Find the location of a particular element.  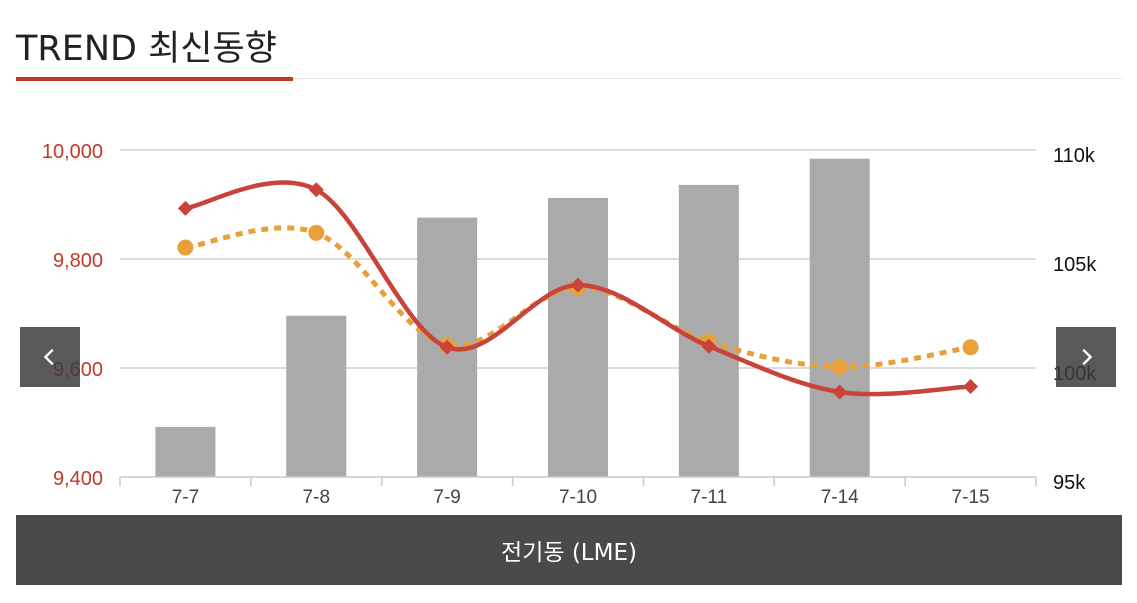

x-axis-tick-label: 7-9 is located at coordinates (446, 497).